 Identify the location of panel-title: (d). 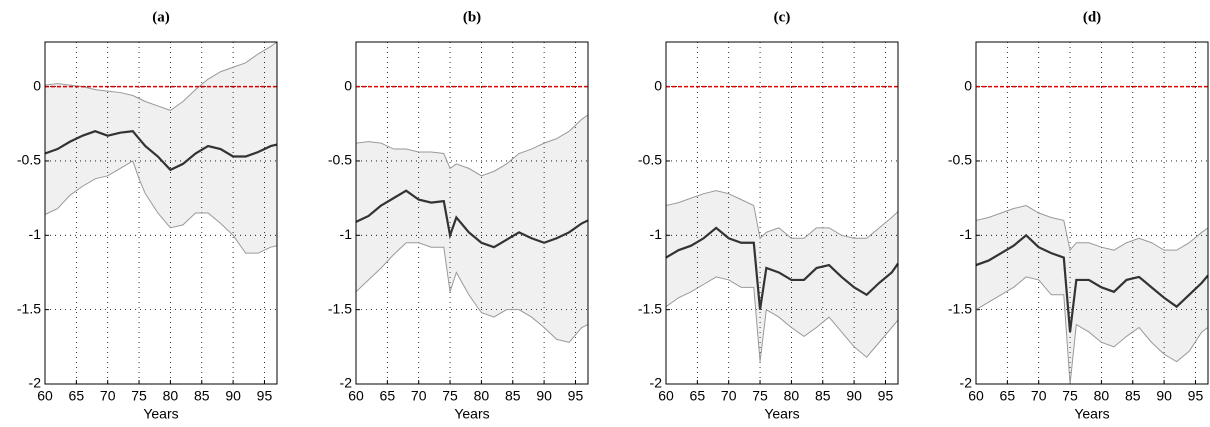
(1092, 17).